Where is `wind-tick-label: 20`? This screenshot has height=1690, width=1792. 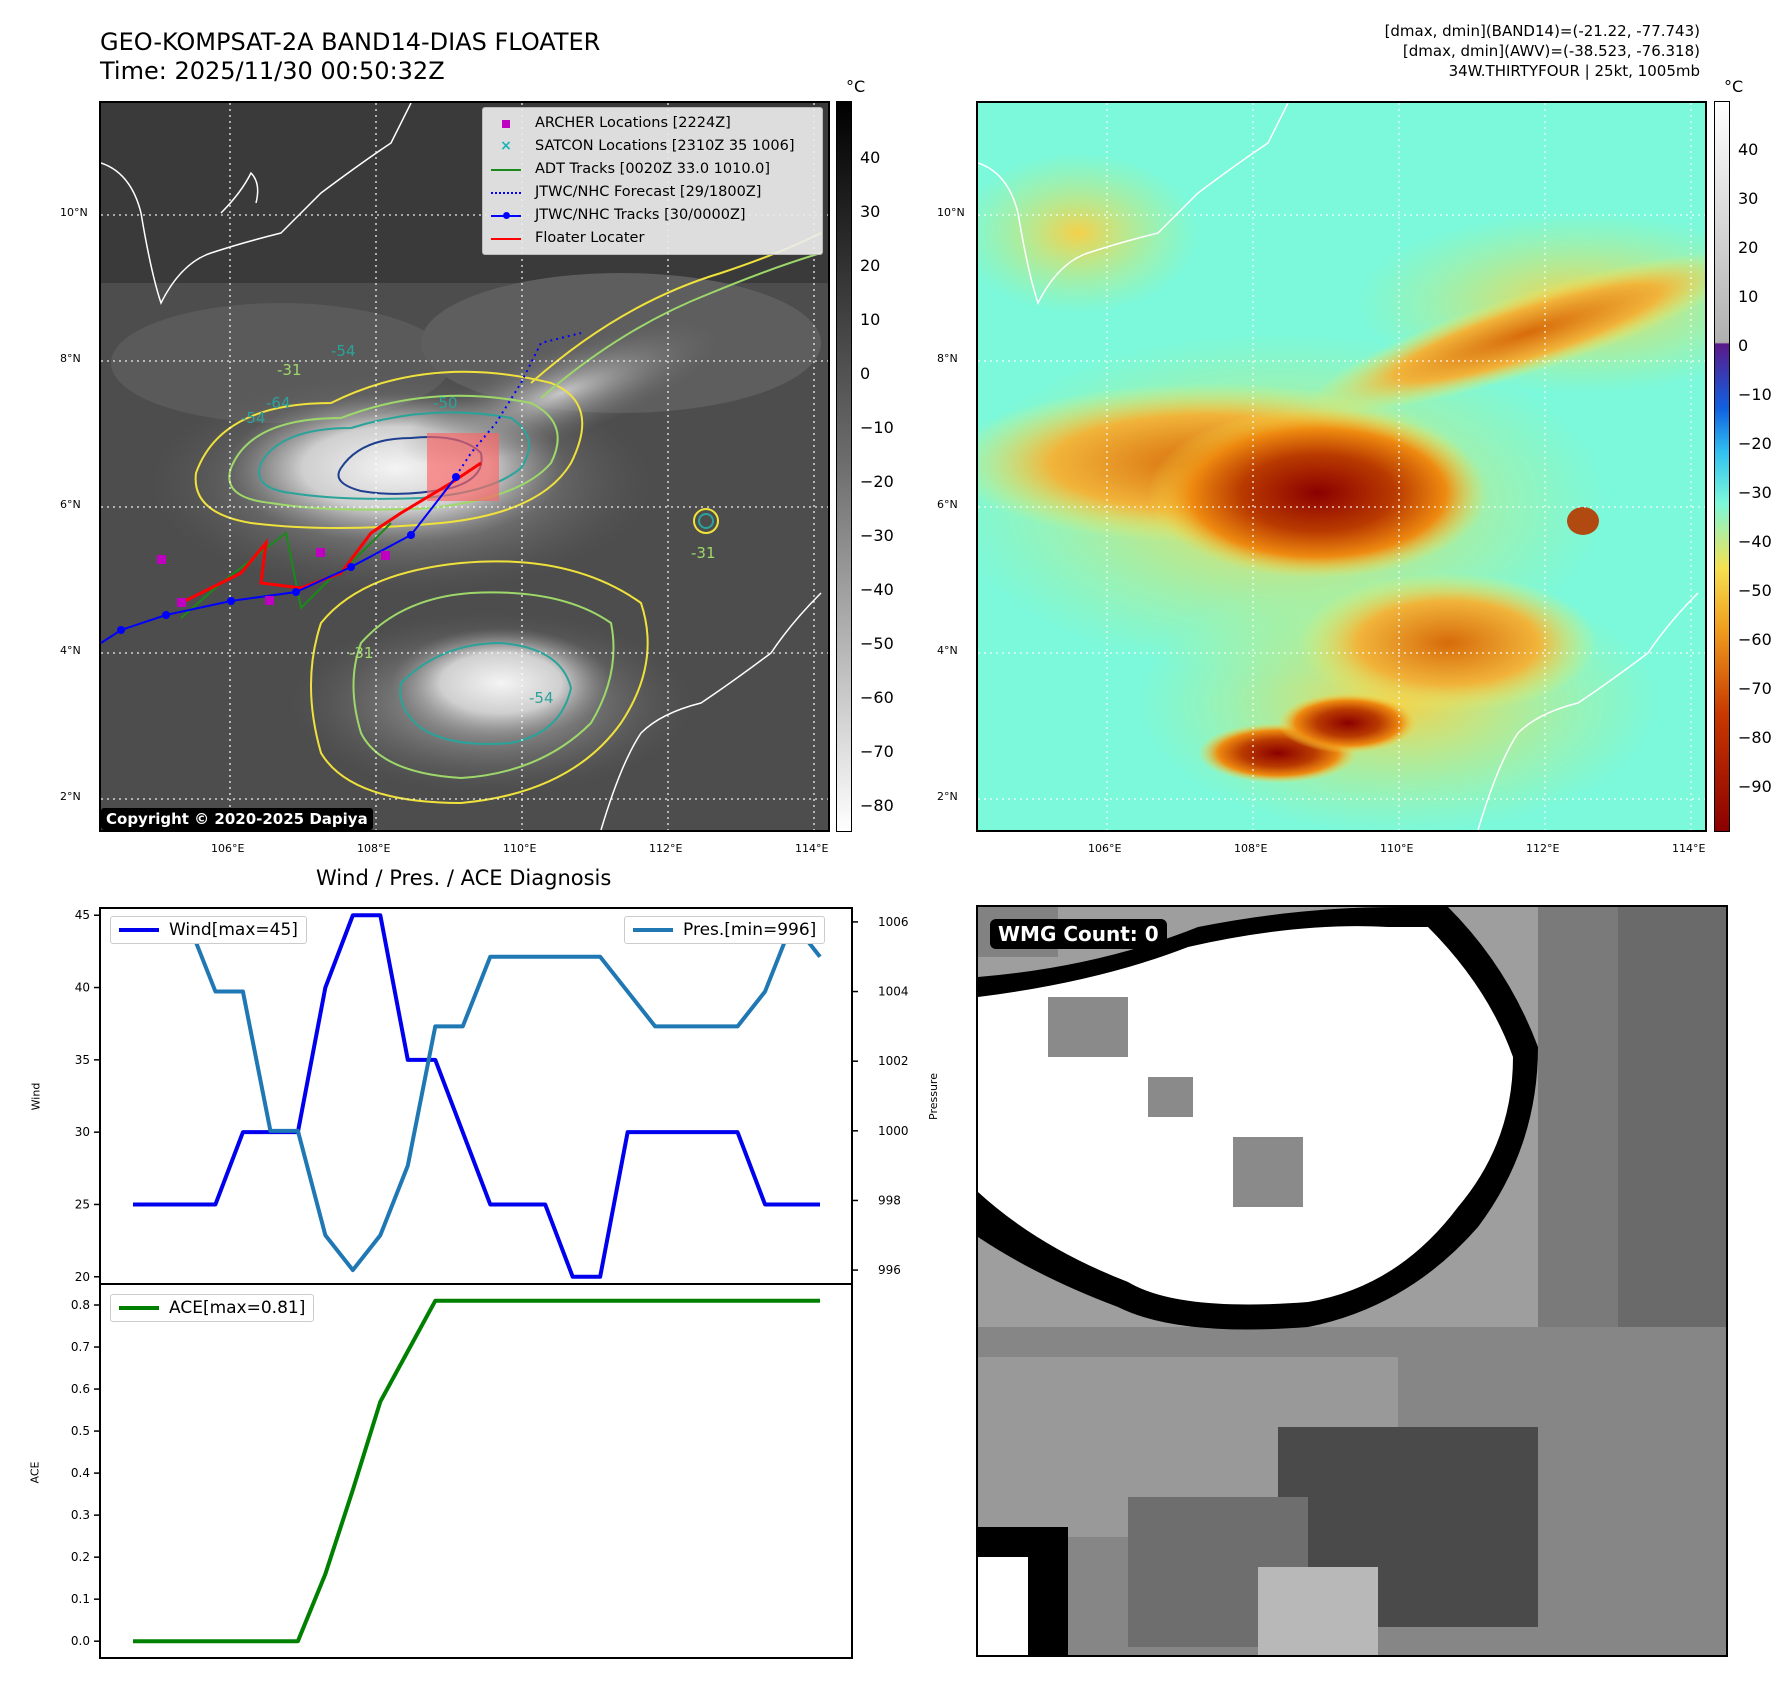
wind-tick-label: 20 is located at coordinates (82, 1277).